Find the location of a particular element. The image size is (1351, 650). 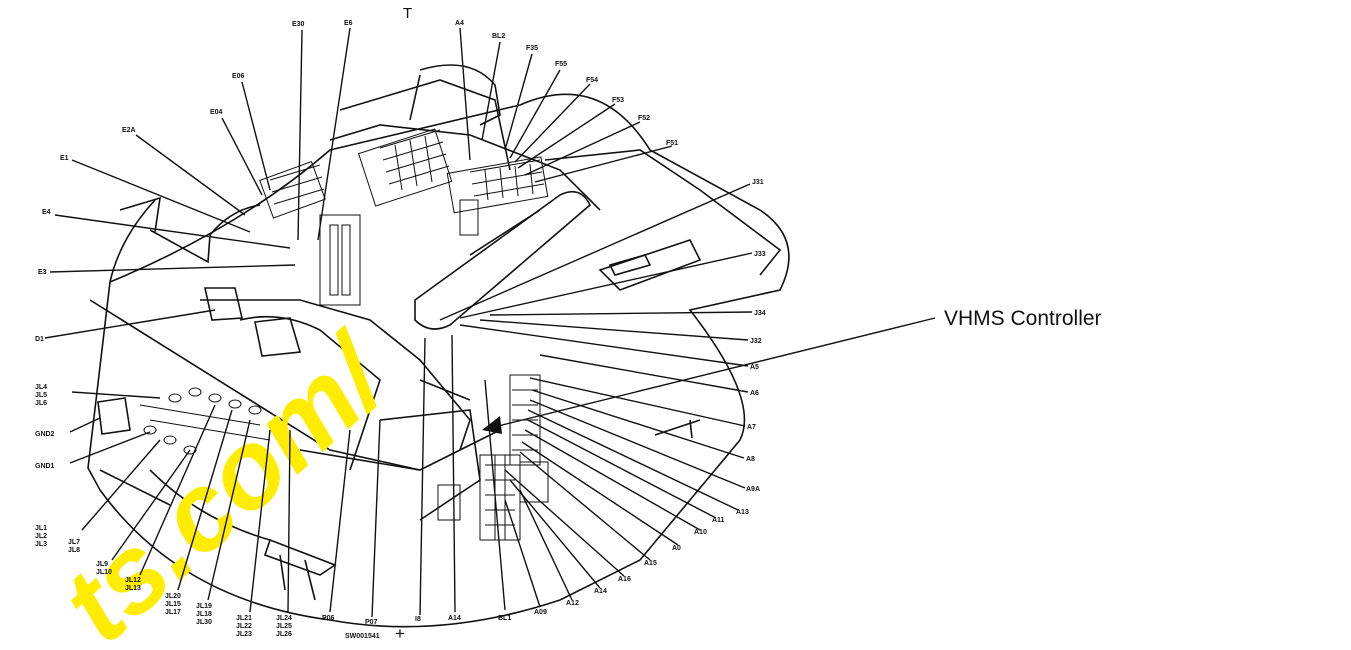

label-JL19: JL19 is located at coordinates (204, 606).